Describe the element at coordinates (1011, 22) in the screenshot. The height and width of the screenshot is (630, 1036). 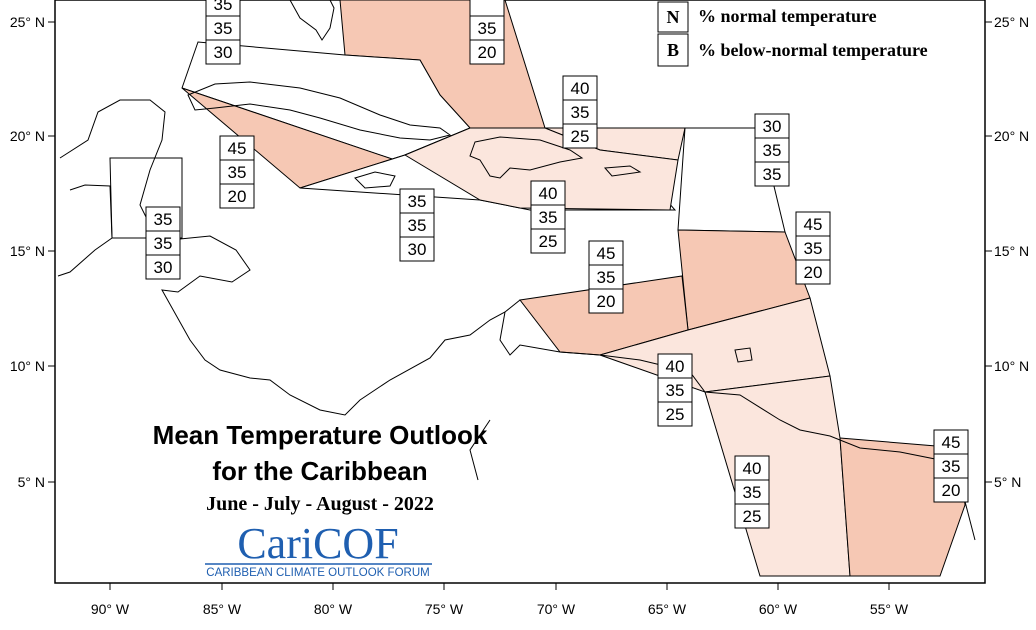
I see `y-tick-label-right: 25° N` at that location.